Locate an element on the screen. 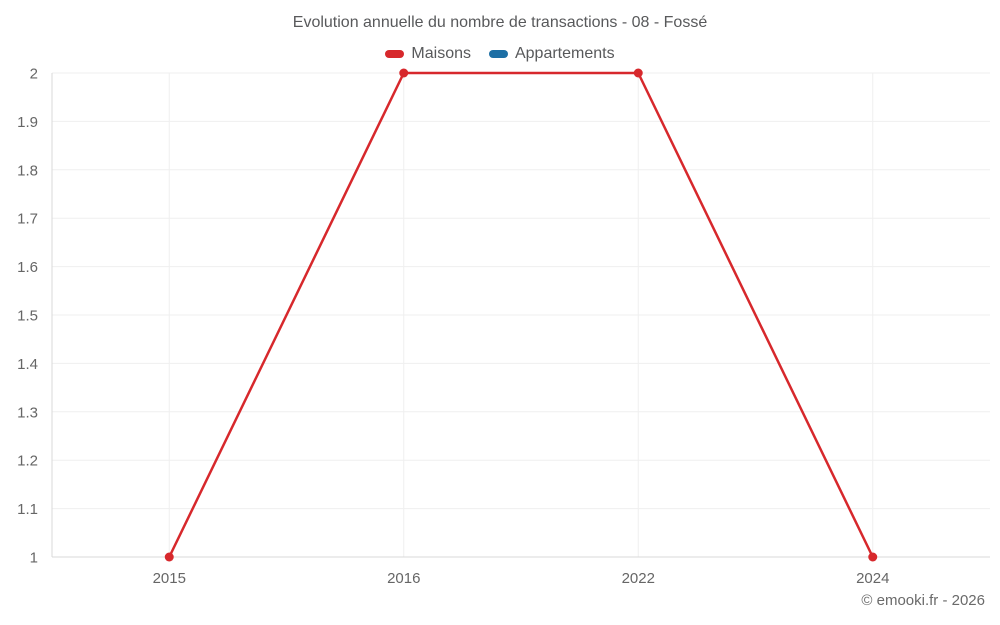 This screenshot has width=1000, height=625. y-axis-tick-label: 1.4 is located at coordinates (27, 364).